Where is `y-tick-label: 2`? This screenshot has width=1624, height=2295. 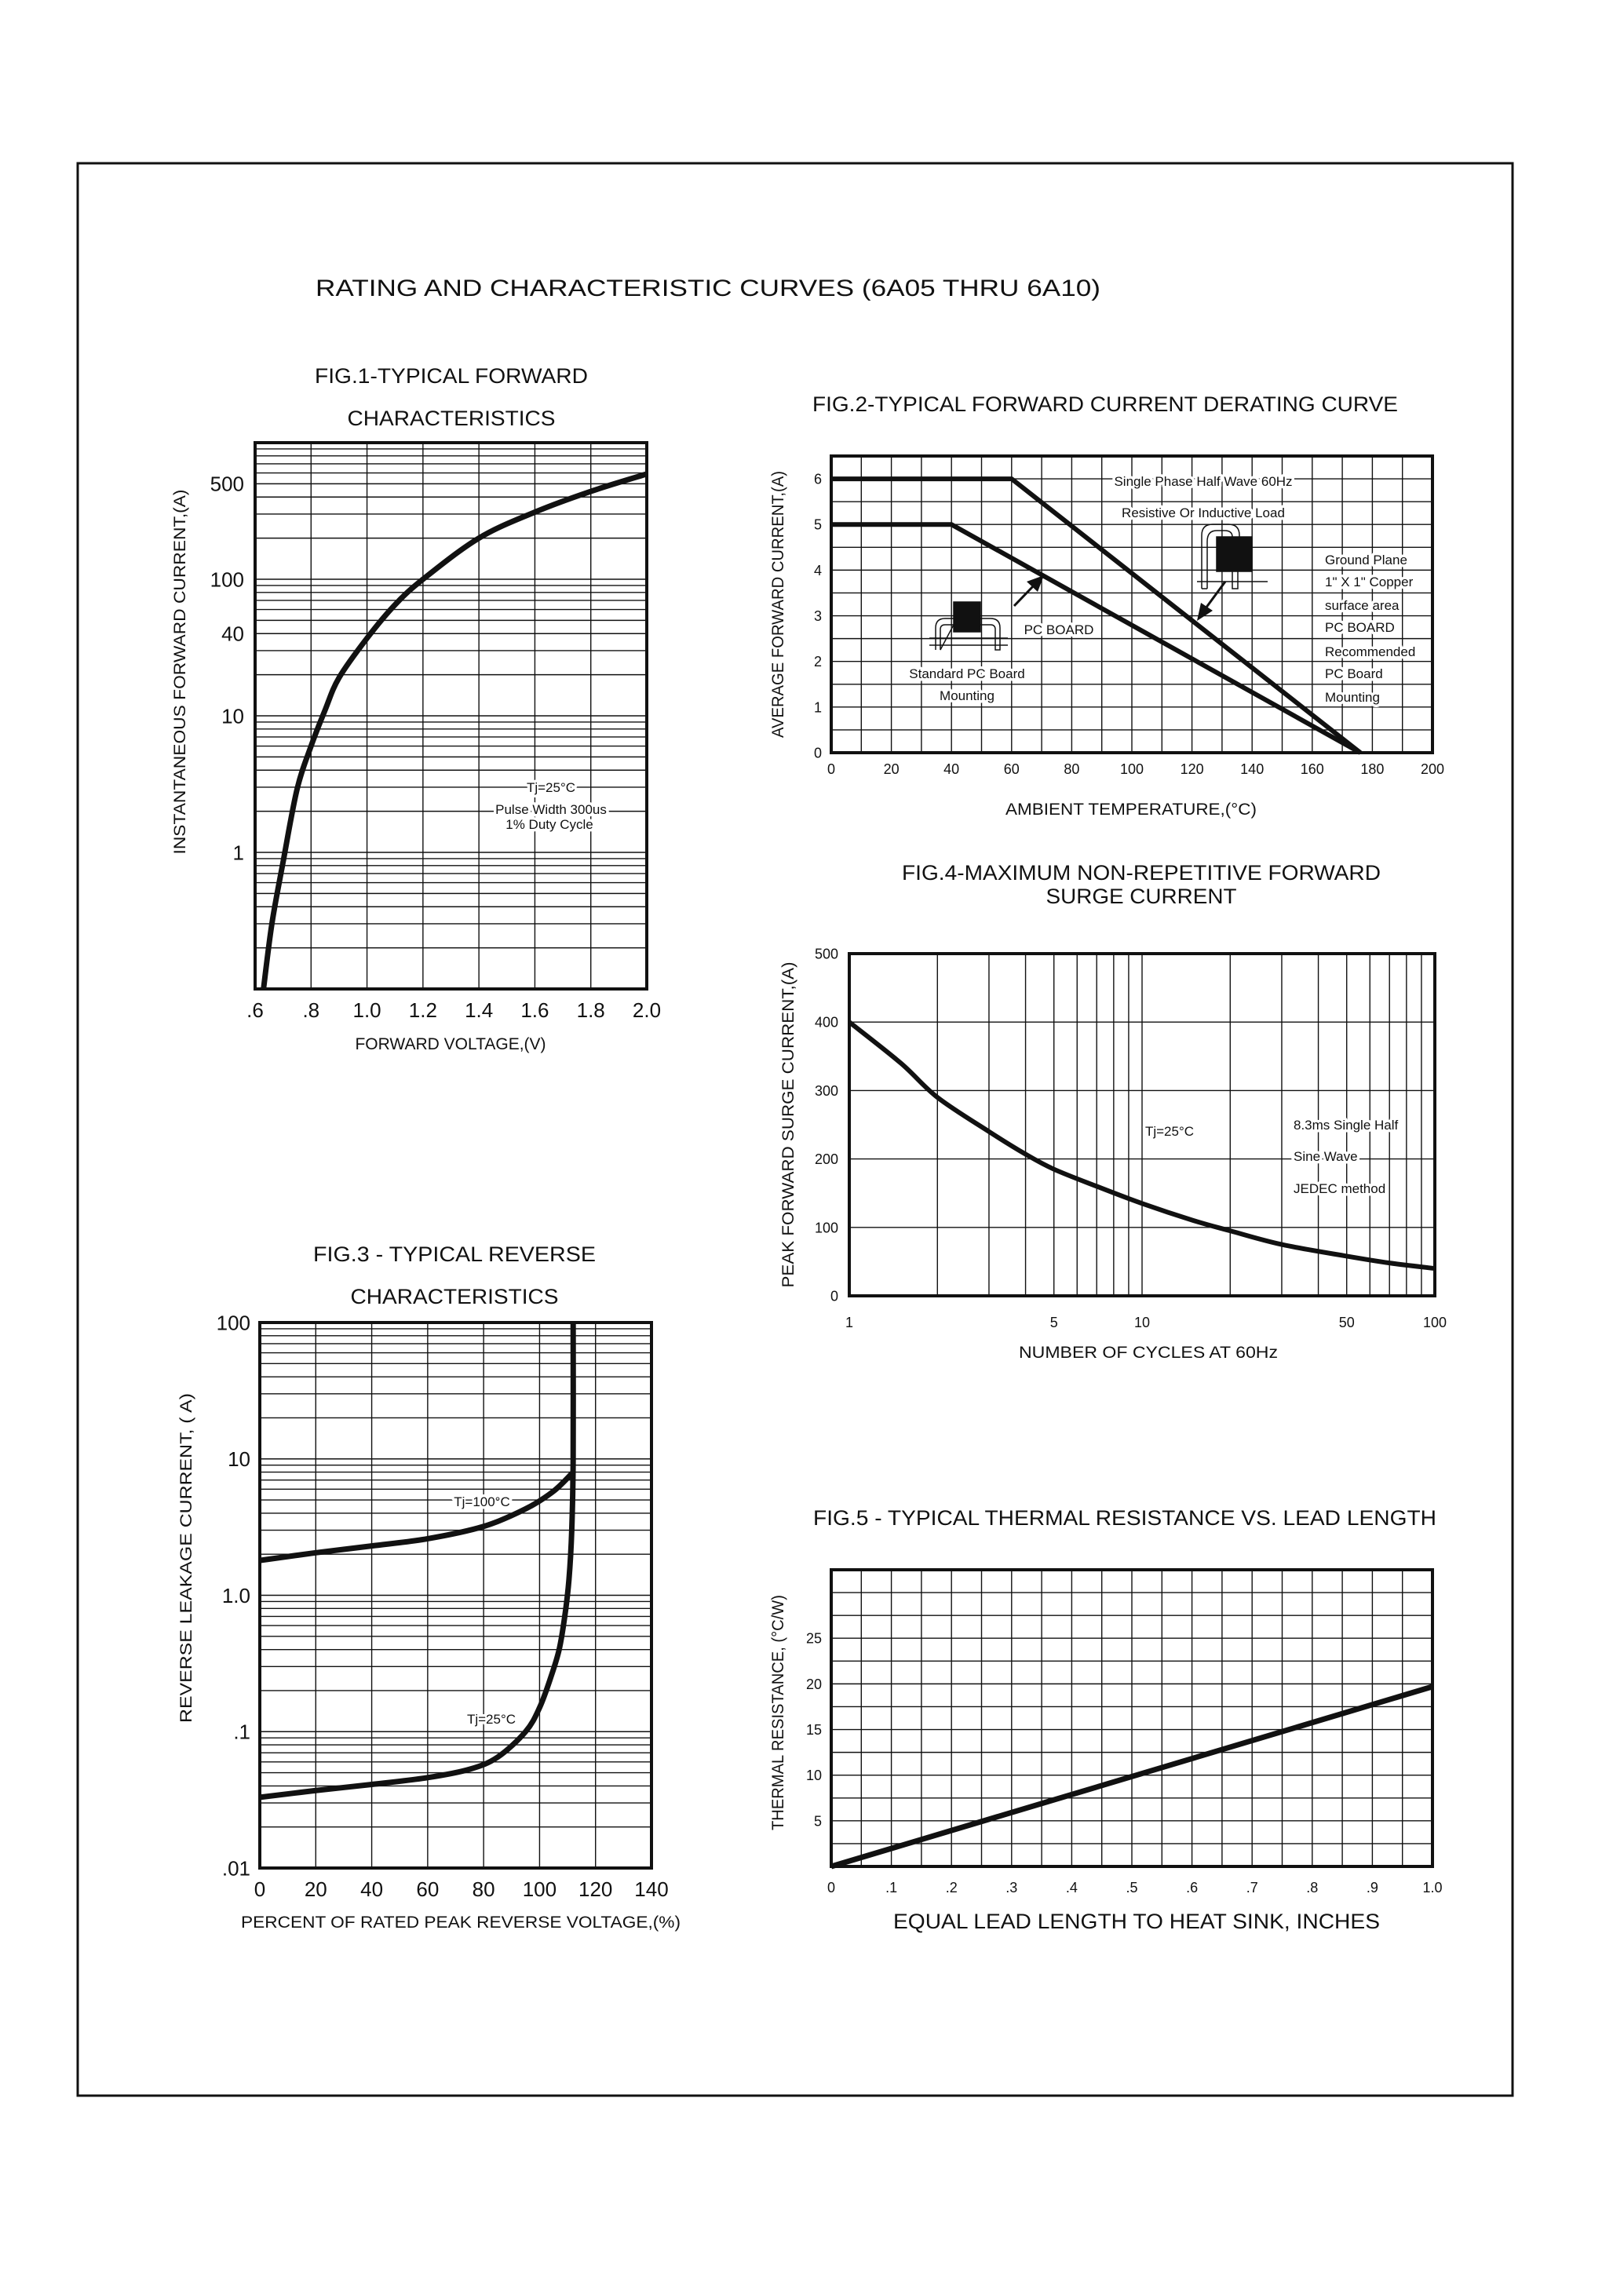
y-tick-label: 2 is located at coordinates (818, 662).